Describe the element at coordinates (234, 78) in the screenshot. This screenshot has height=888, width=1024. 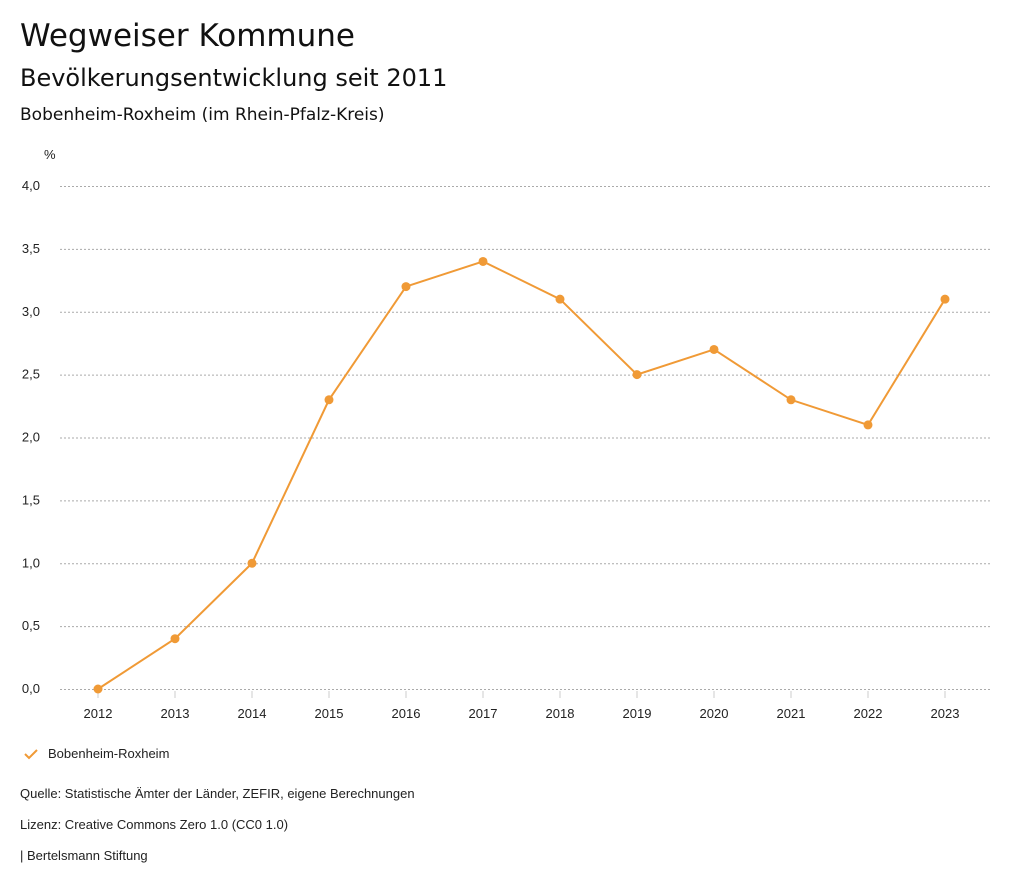
I see `chart-title: Bevölkerungsentwicklung seit 2011` at that location.